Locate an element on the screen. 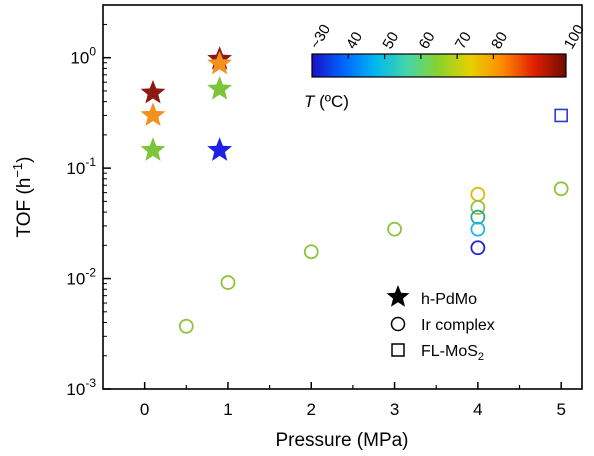 The height and width of the screenshot is (456, 594). colorbar-tick-label-60: 60 is located at coordinates (427, 40).